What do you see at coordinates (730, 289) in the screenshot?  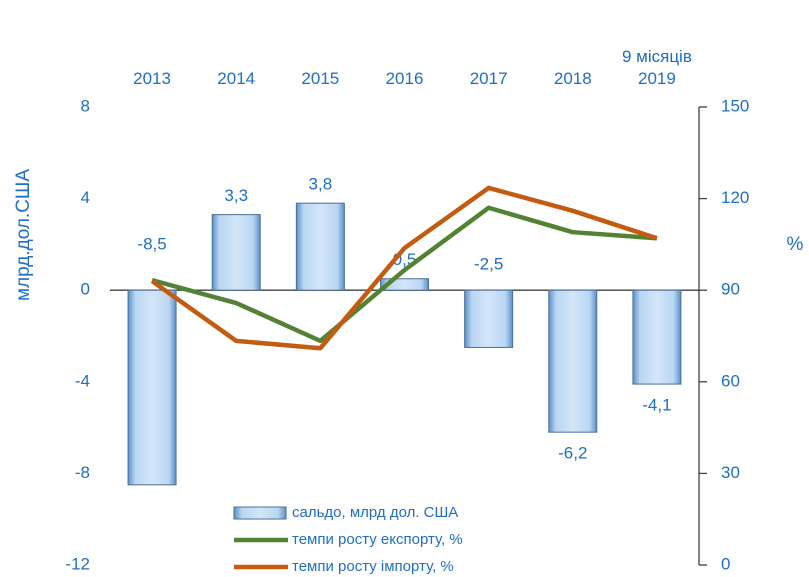 I see `y2-tick-label: 90` at bounding box center [730, 289].